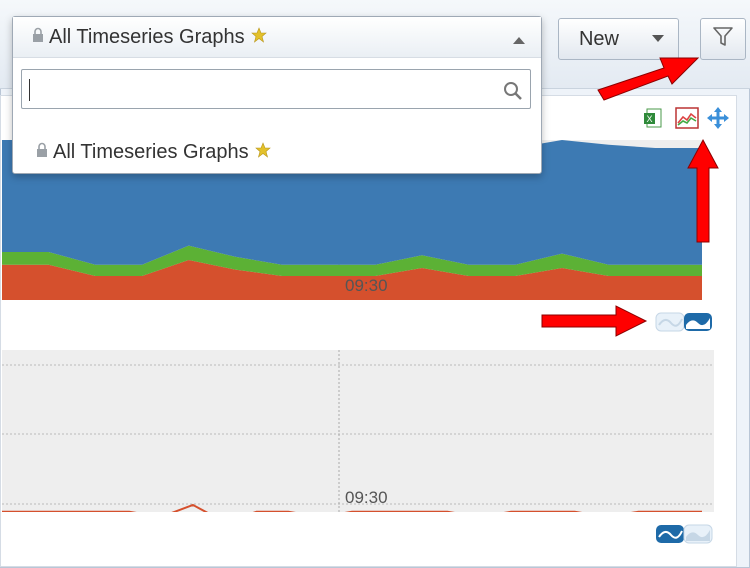 The width and height of the screenshot is (750, 568). Describe the element at coordinates (684, 324) in the screenshot. I see `chart-type-toggle` at that location.